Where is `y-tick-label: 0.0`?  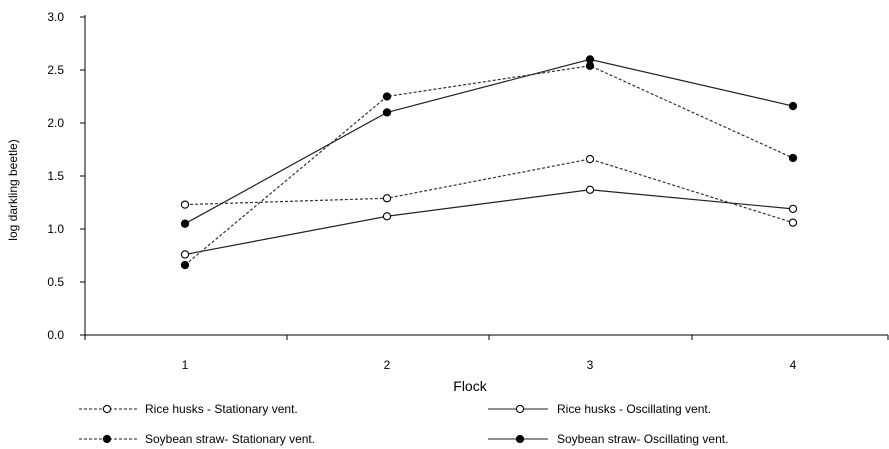 y-tick-label: 0.0 is located at coordinates (55, 335).